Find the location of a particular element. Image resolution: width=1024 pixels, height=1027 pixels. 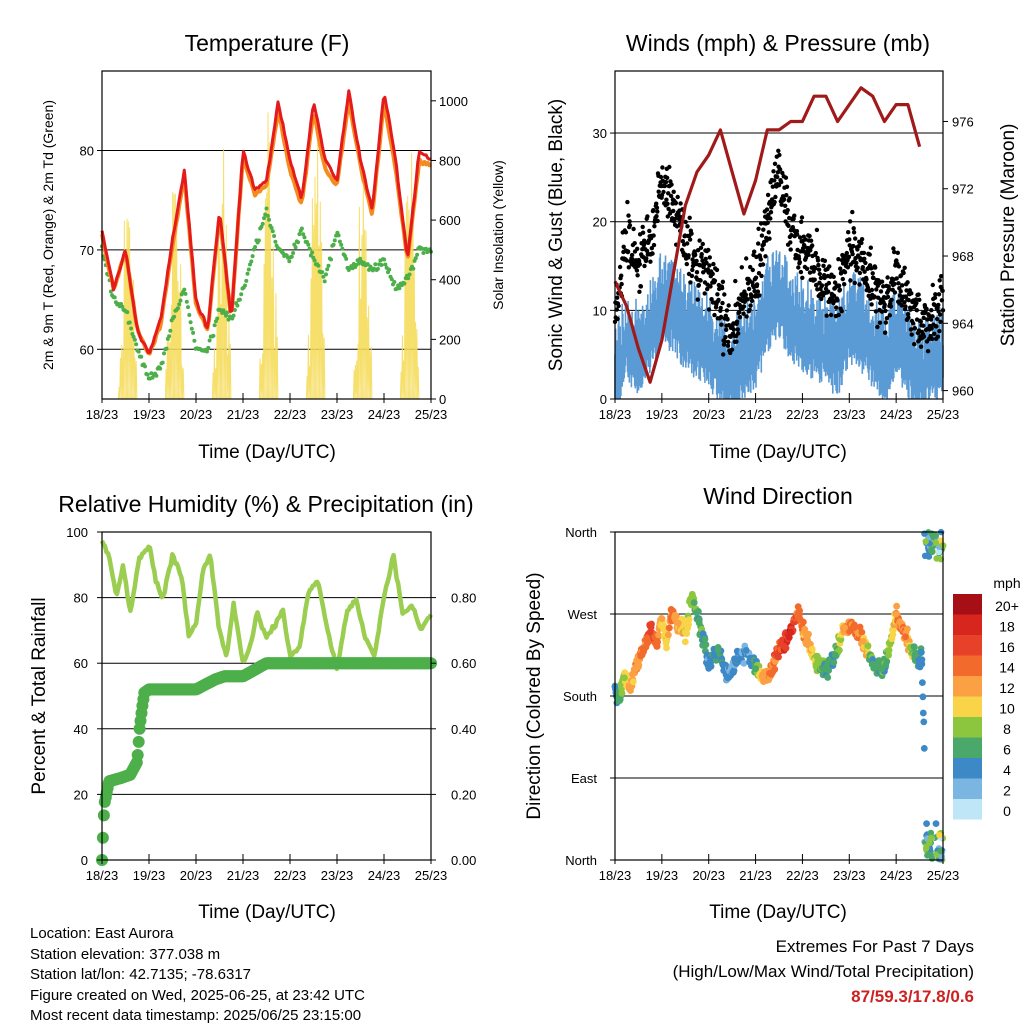

solar-ytick-label: 0 is located at coordinates (442, 399).